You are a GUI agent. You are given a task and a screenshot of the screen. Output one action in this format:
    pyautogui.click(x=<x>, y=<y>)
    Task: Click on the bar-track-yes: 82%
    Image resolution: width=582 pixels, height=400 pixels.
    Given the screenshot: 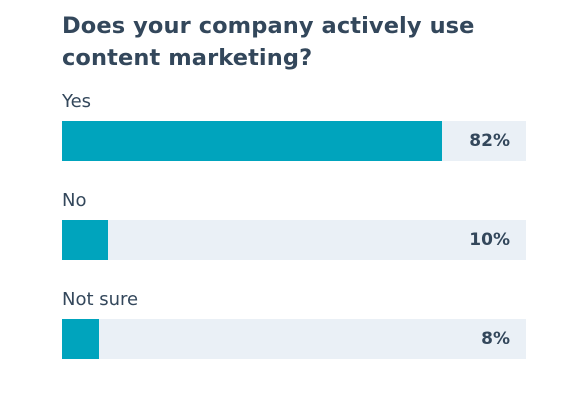 What is the action you would take?
    pyautogui.click(x=294, y=141)
    